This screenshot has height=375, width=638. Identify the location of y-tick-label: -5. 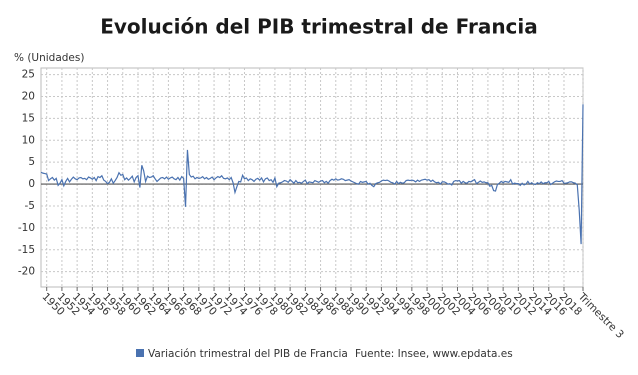
(30, 206).